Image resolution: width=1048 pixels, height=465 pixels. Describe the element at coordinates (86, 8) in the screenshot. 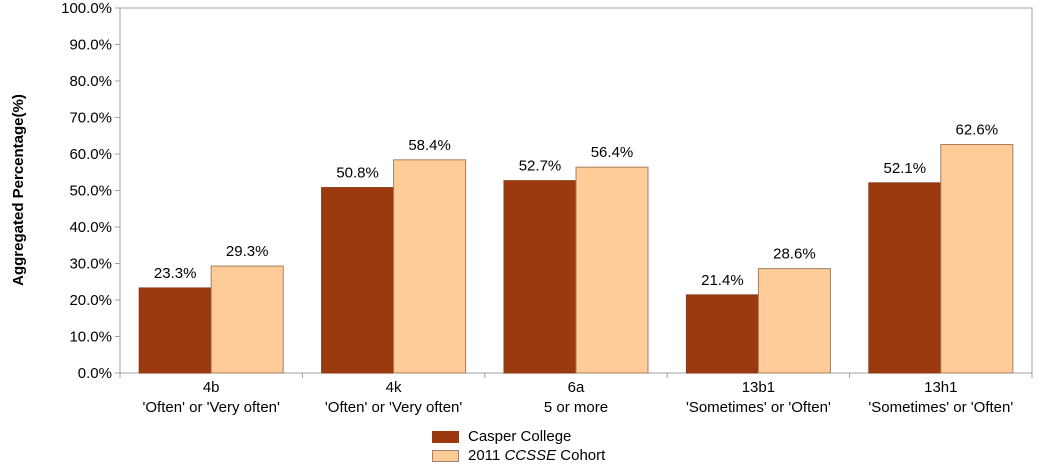

I see `y-tick-label: 100.0%` at that location.